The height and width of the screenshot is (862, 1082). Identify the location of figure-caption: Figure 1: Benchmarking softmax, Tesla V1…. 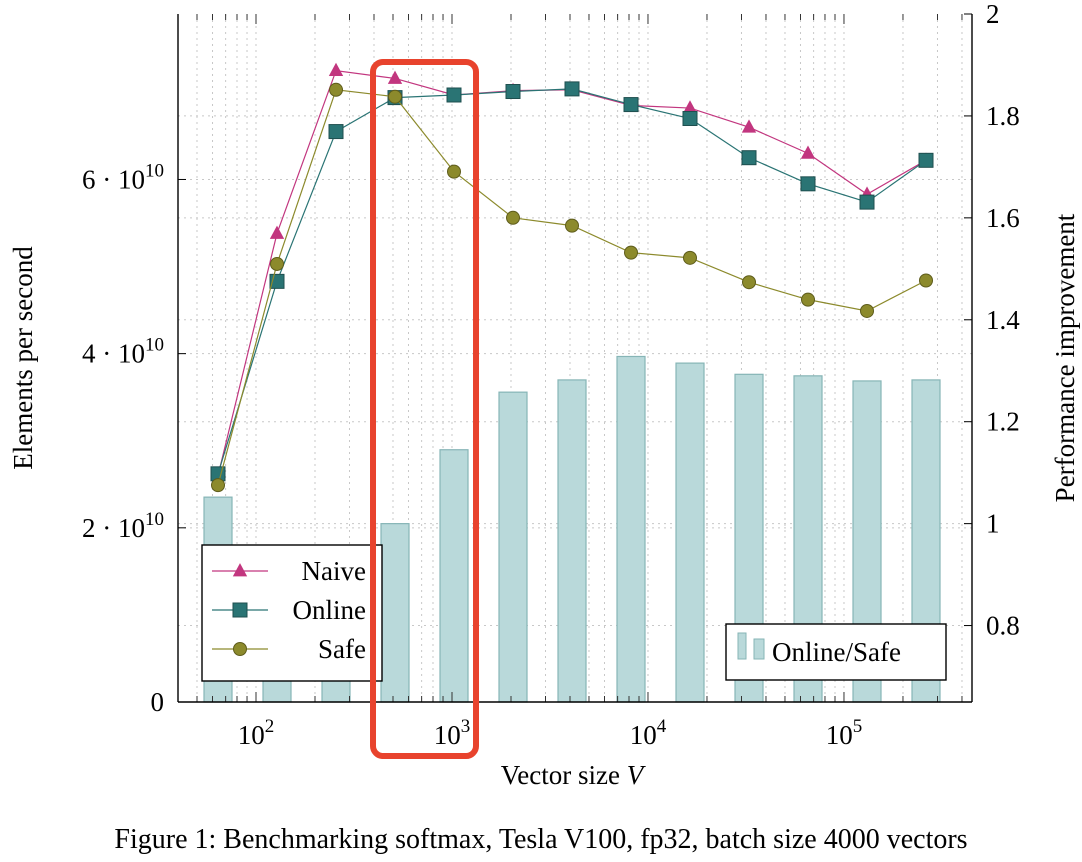
(541, 839).